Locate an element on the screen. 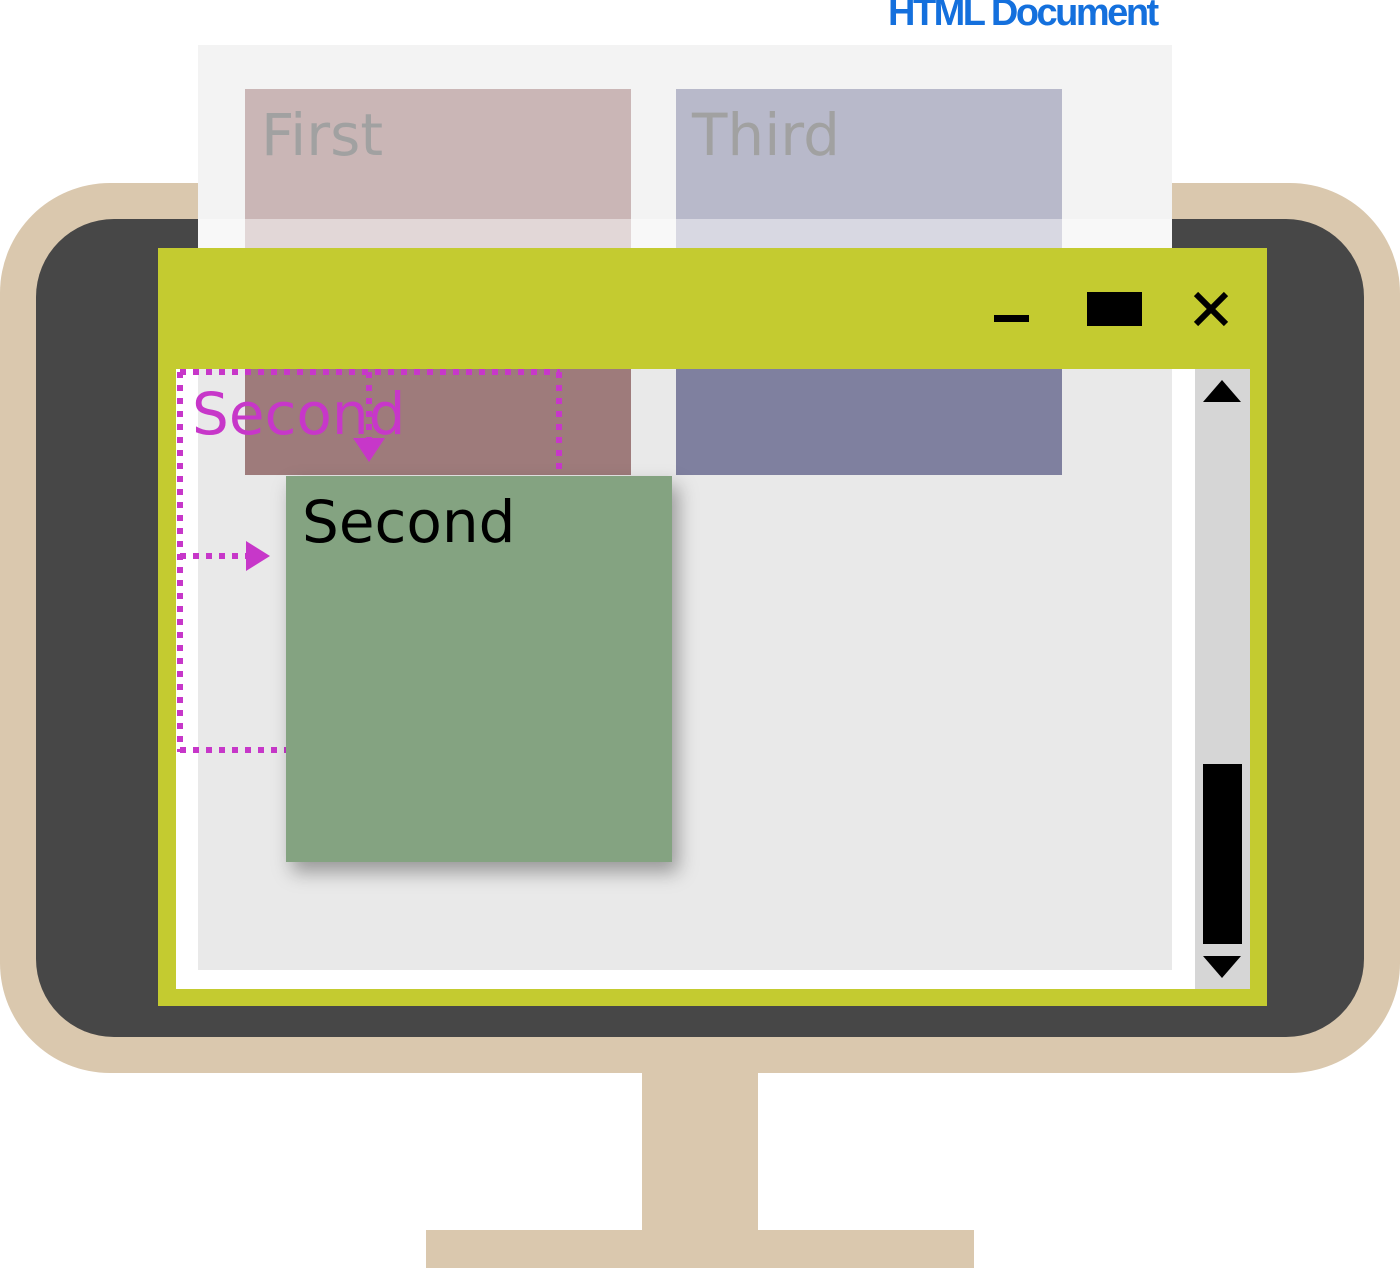 Image resolution: width=1400 pixels, height=1268 pixels. maximize-icon is located at coordinates (1114, 309).